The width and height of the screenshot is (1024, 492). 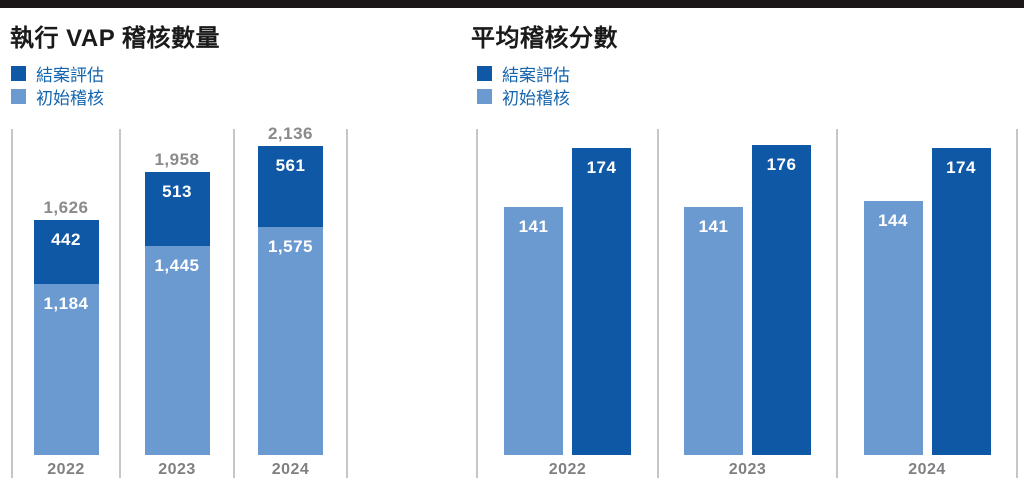 What do you see at coordinates (290, 133) in the screenshot?
I see `total-label: 2,136` at bounding box center [290, 133].